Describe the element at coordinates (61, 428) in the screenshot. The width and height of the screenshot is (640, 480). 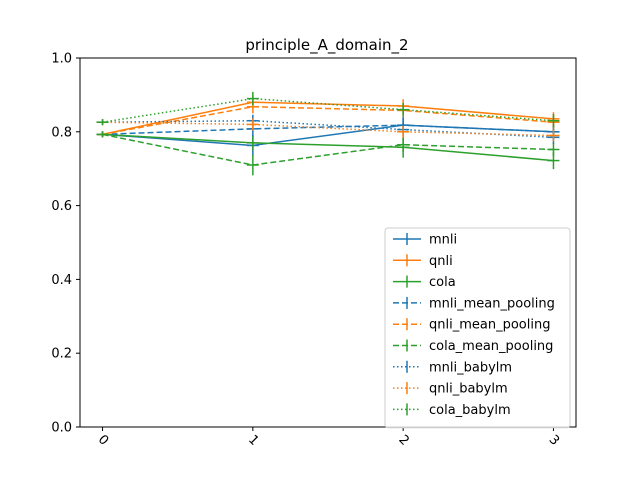
I see `y-tick-label: 0.0` at that location.